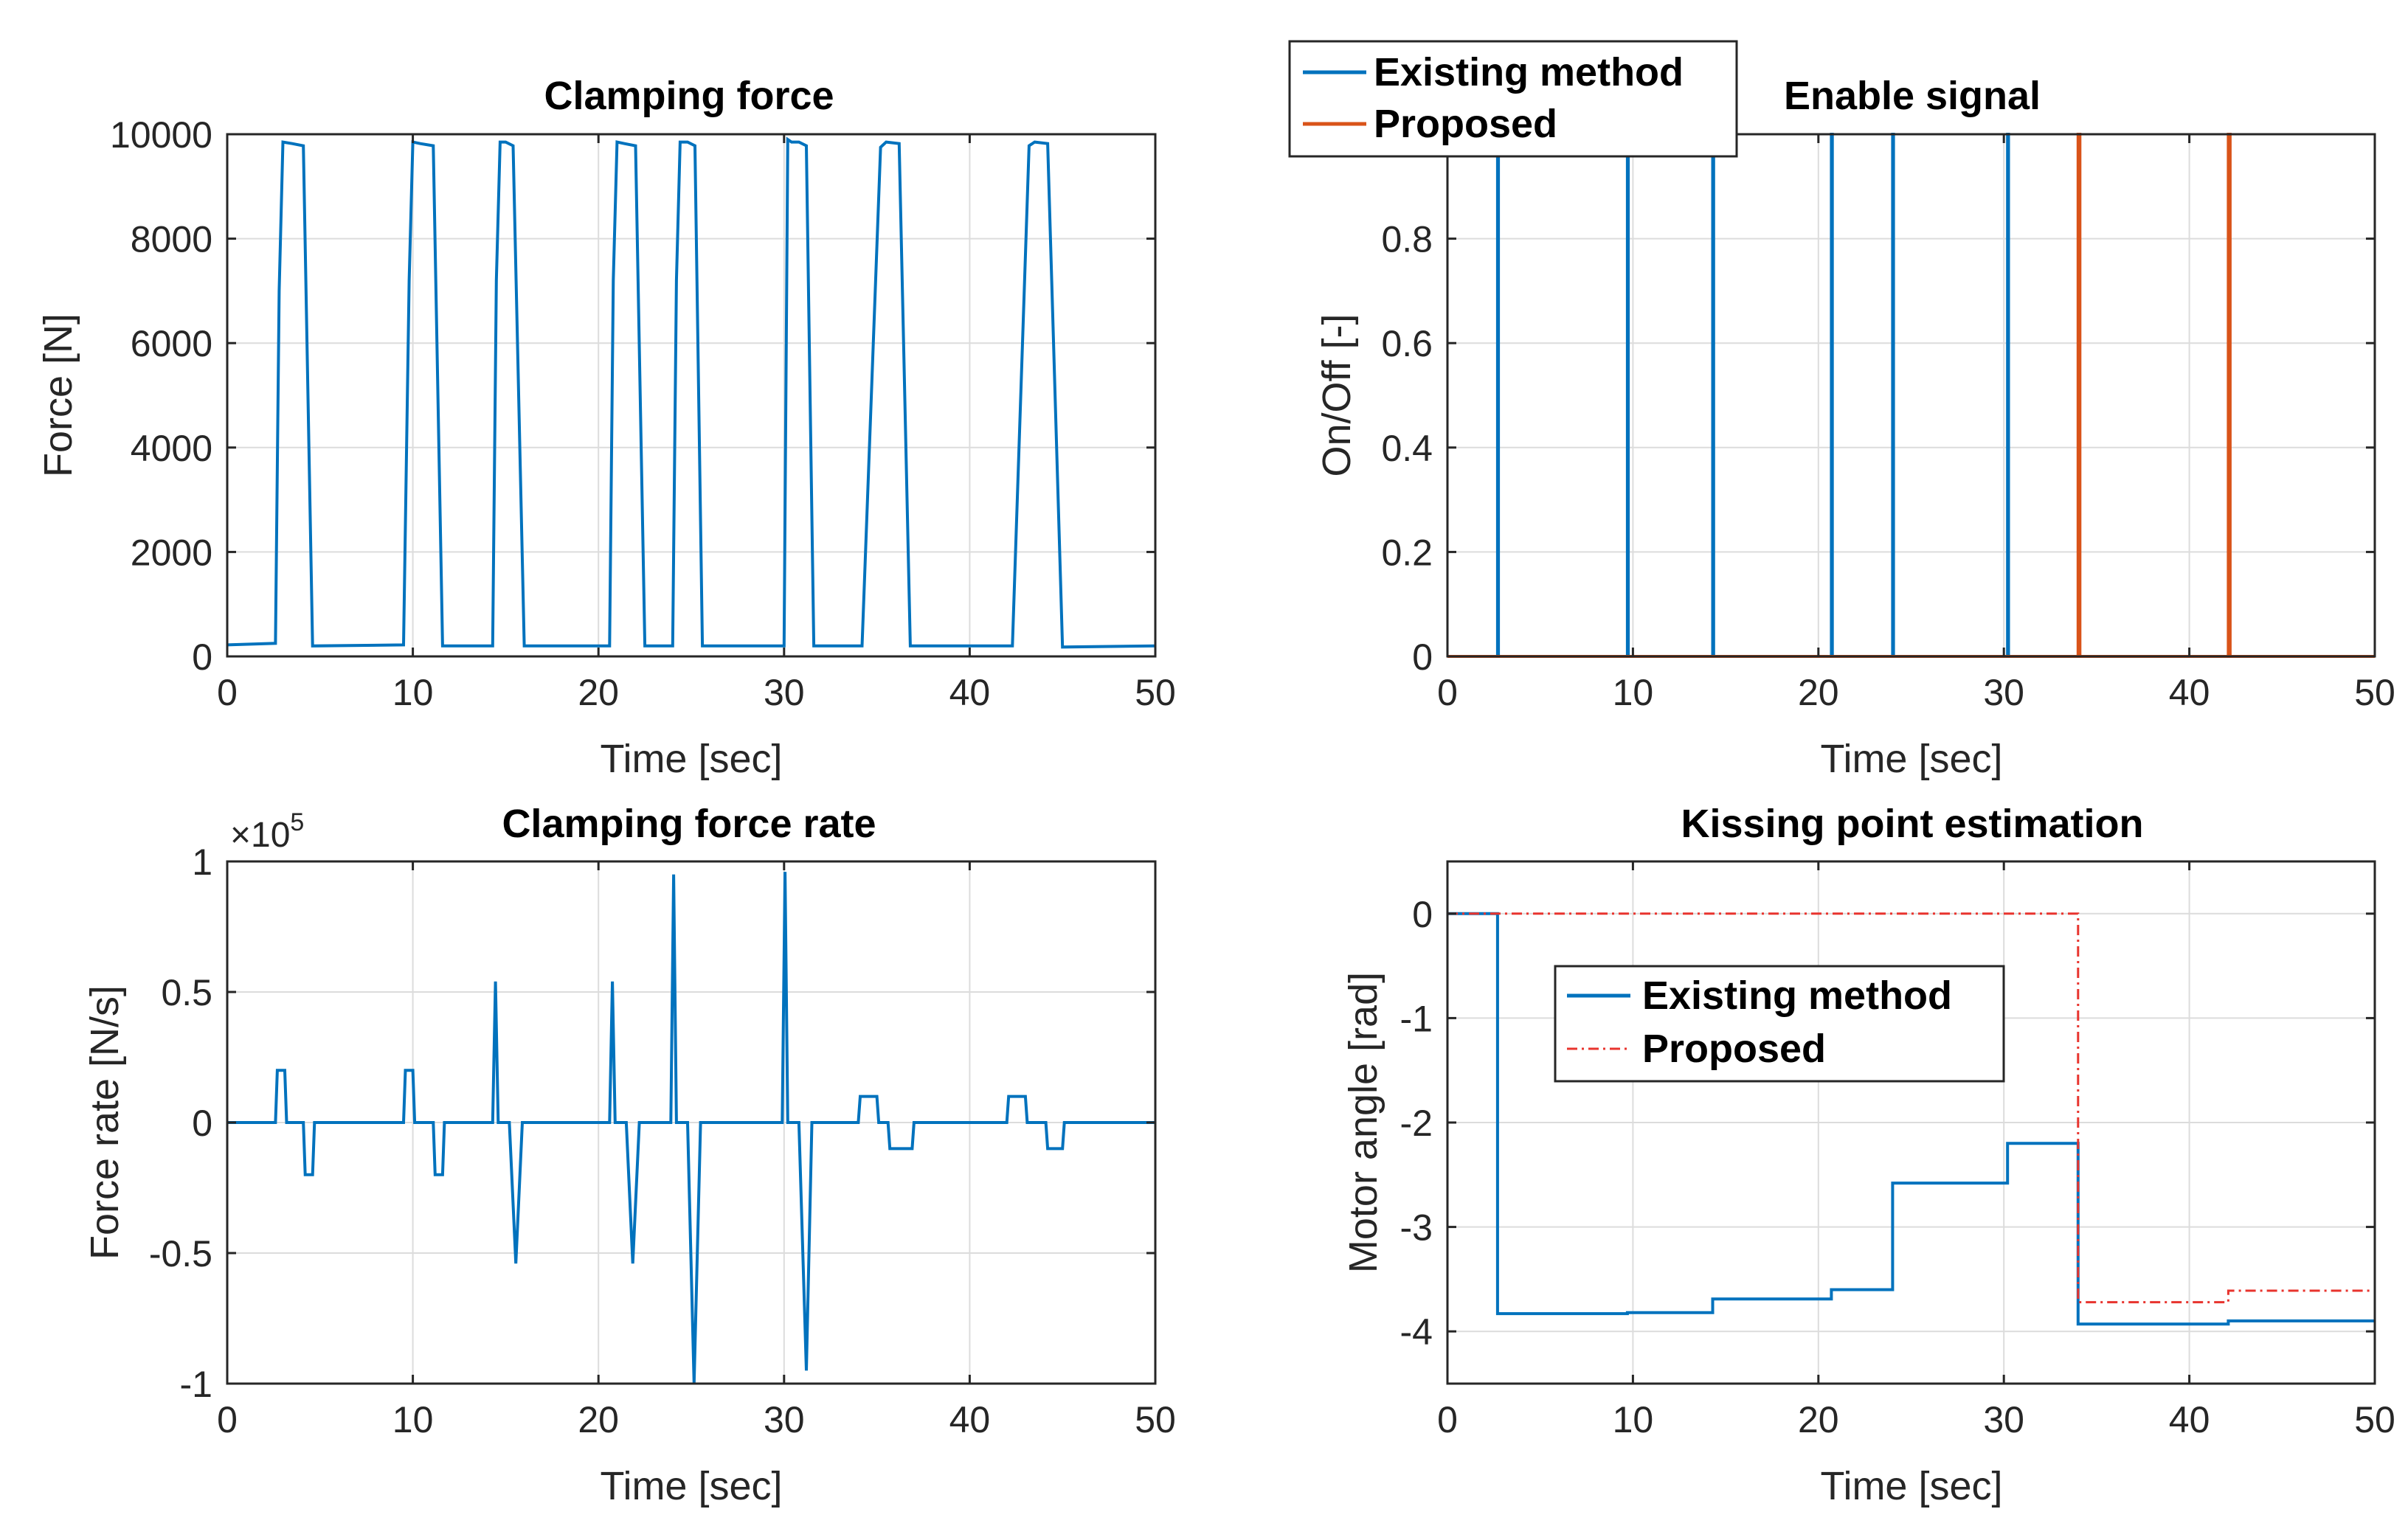  I want to click on y-tick-label: -3, so click(1416, 1228).